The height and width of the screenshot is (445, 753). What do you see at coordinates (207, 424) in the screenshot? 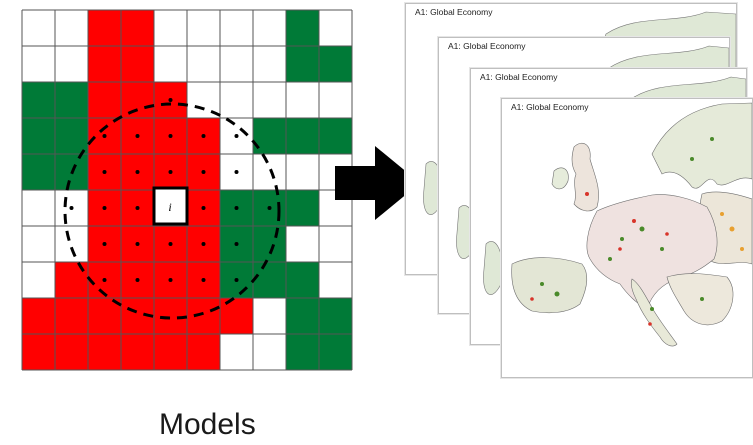
I see `caption-models: Models` at bounding box center [207, 424].